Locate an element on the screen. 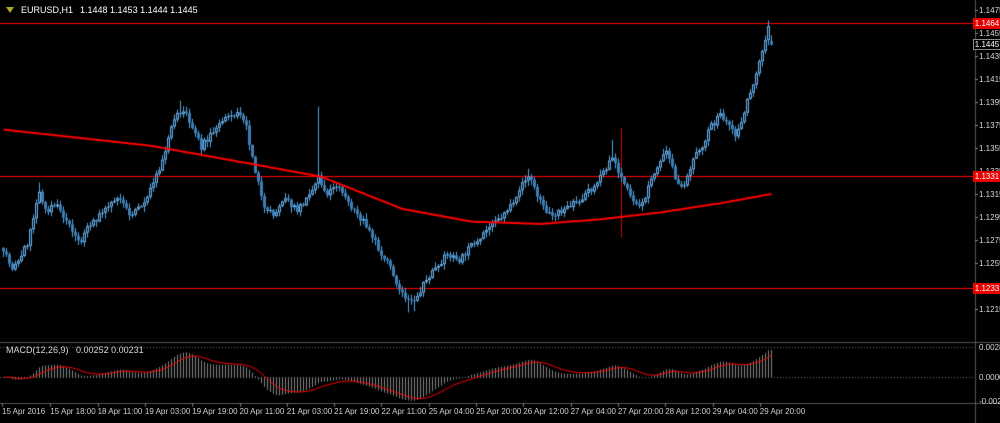 Image resolution: width=1000 pixels, height=423 pixels. macd-values-label: 0.00252 0.00231 is located at coordinates (110, 350).